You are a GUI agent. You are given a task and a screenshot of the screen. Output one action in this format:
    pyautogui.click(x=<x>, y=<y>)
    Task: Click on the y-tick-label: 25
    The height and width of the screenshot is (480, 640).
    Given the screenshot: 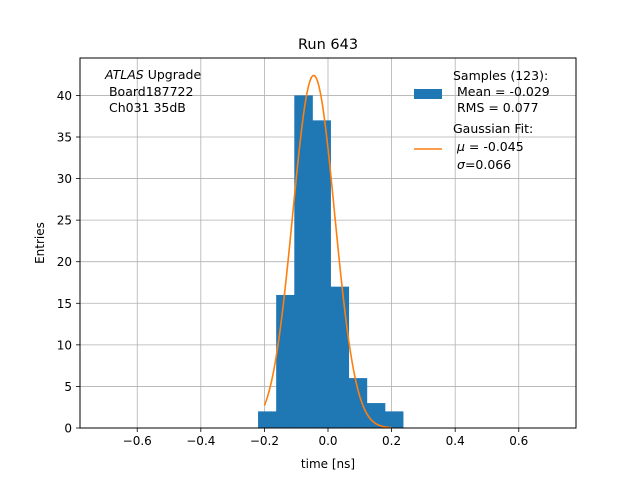 What is the action you would take?
    pyautogui.click(x=64, y=221)
    